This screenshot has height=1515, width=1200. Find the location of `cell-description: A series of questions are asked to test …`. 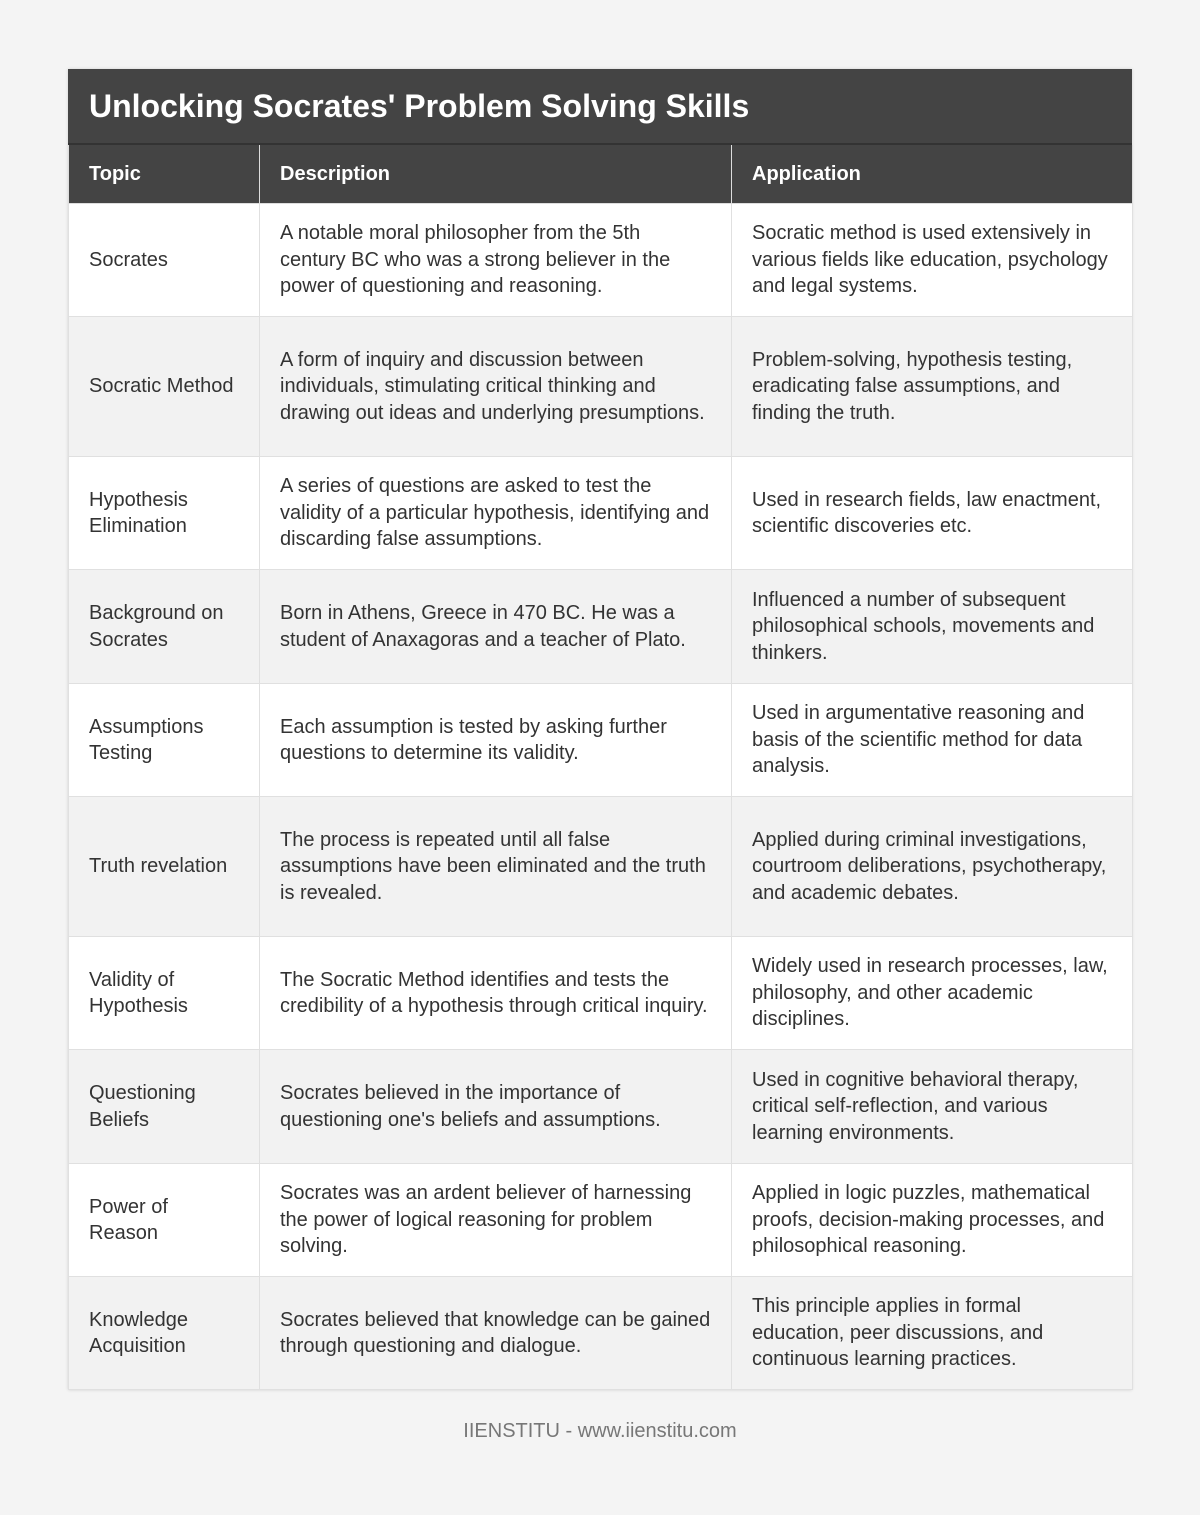

cell-description: A series of questions are asked to test … is located at coordinates (495, 513).